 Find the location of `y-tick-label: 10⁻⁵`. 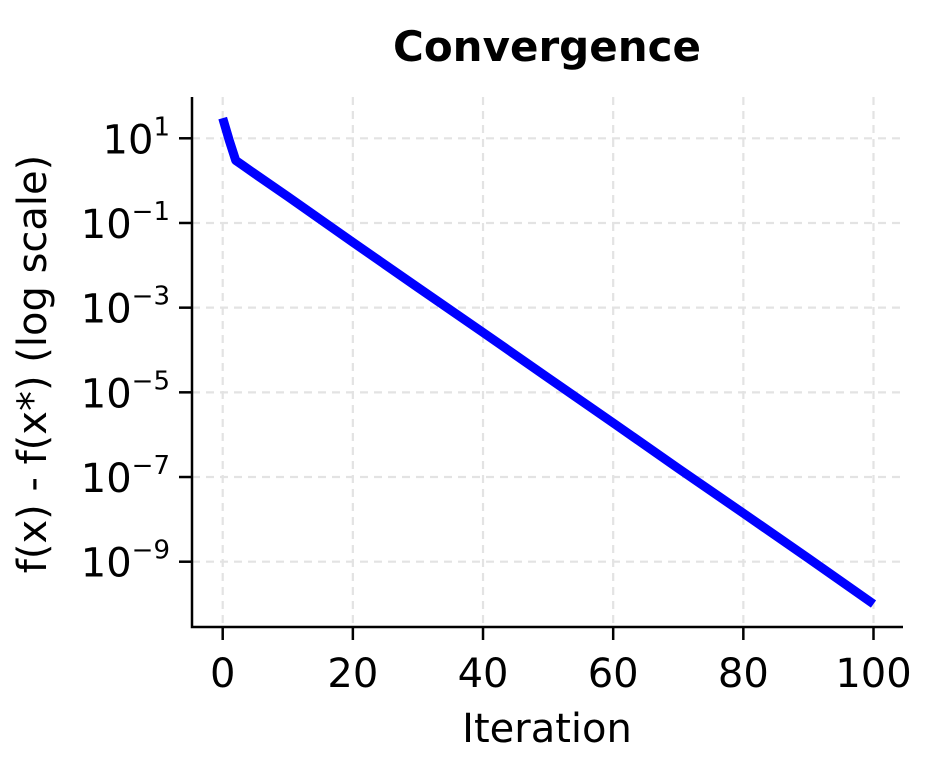

y-tick-label: 10⁻⁵ is located at coordinates (125, 391).